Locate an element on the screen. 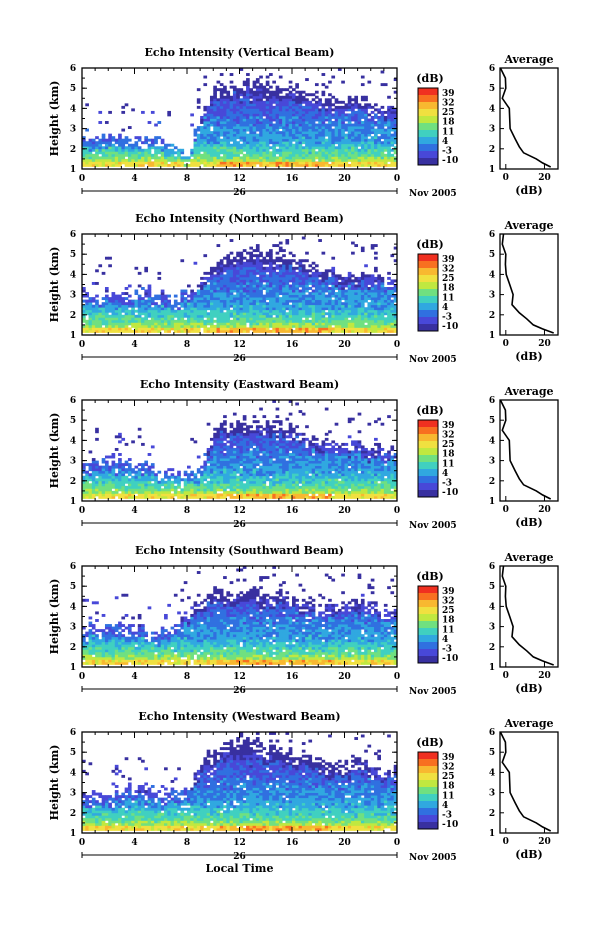 This screenshot has height=929, width=610. x-tick-label: 12 is located at coordinates (239, 179).